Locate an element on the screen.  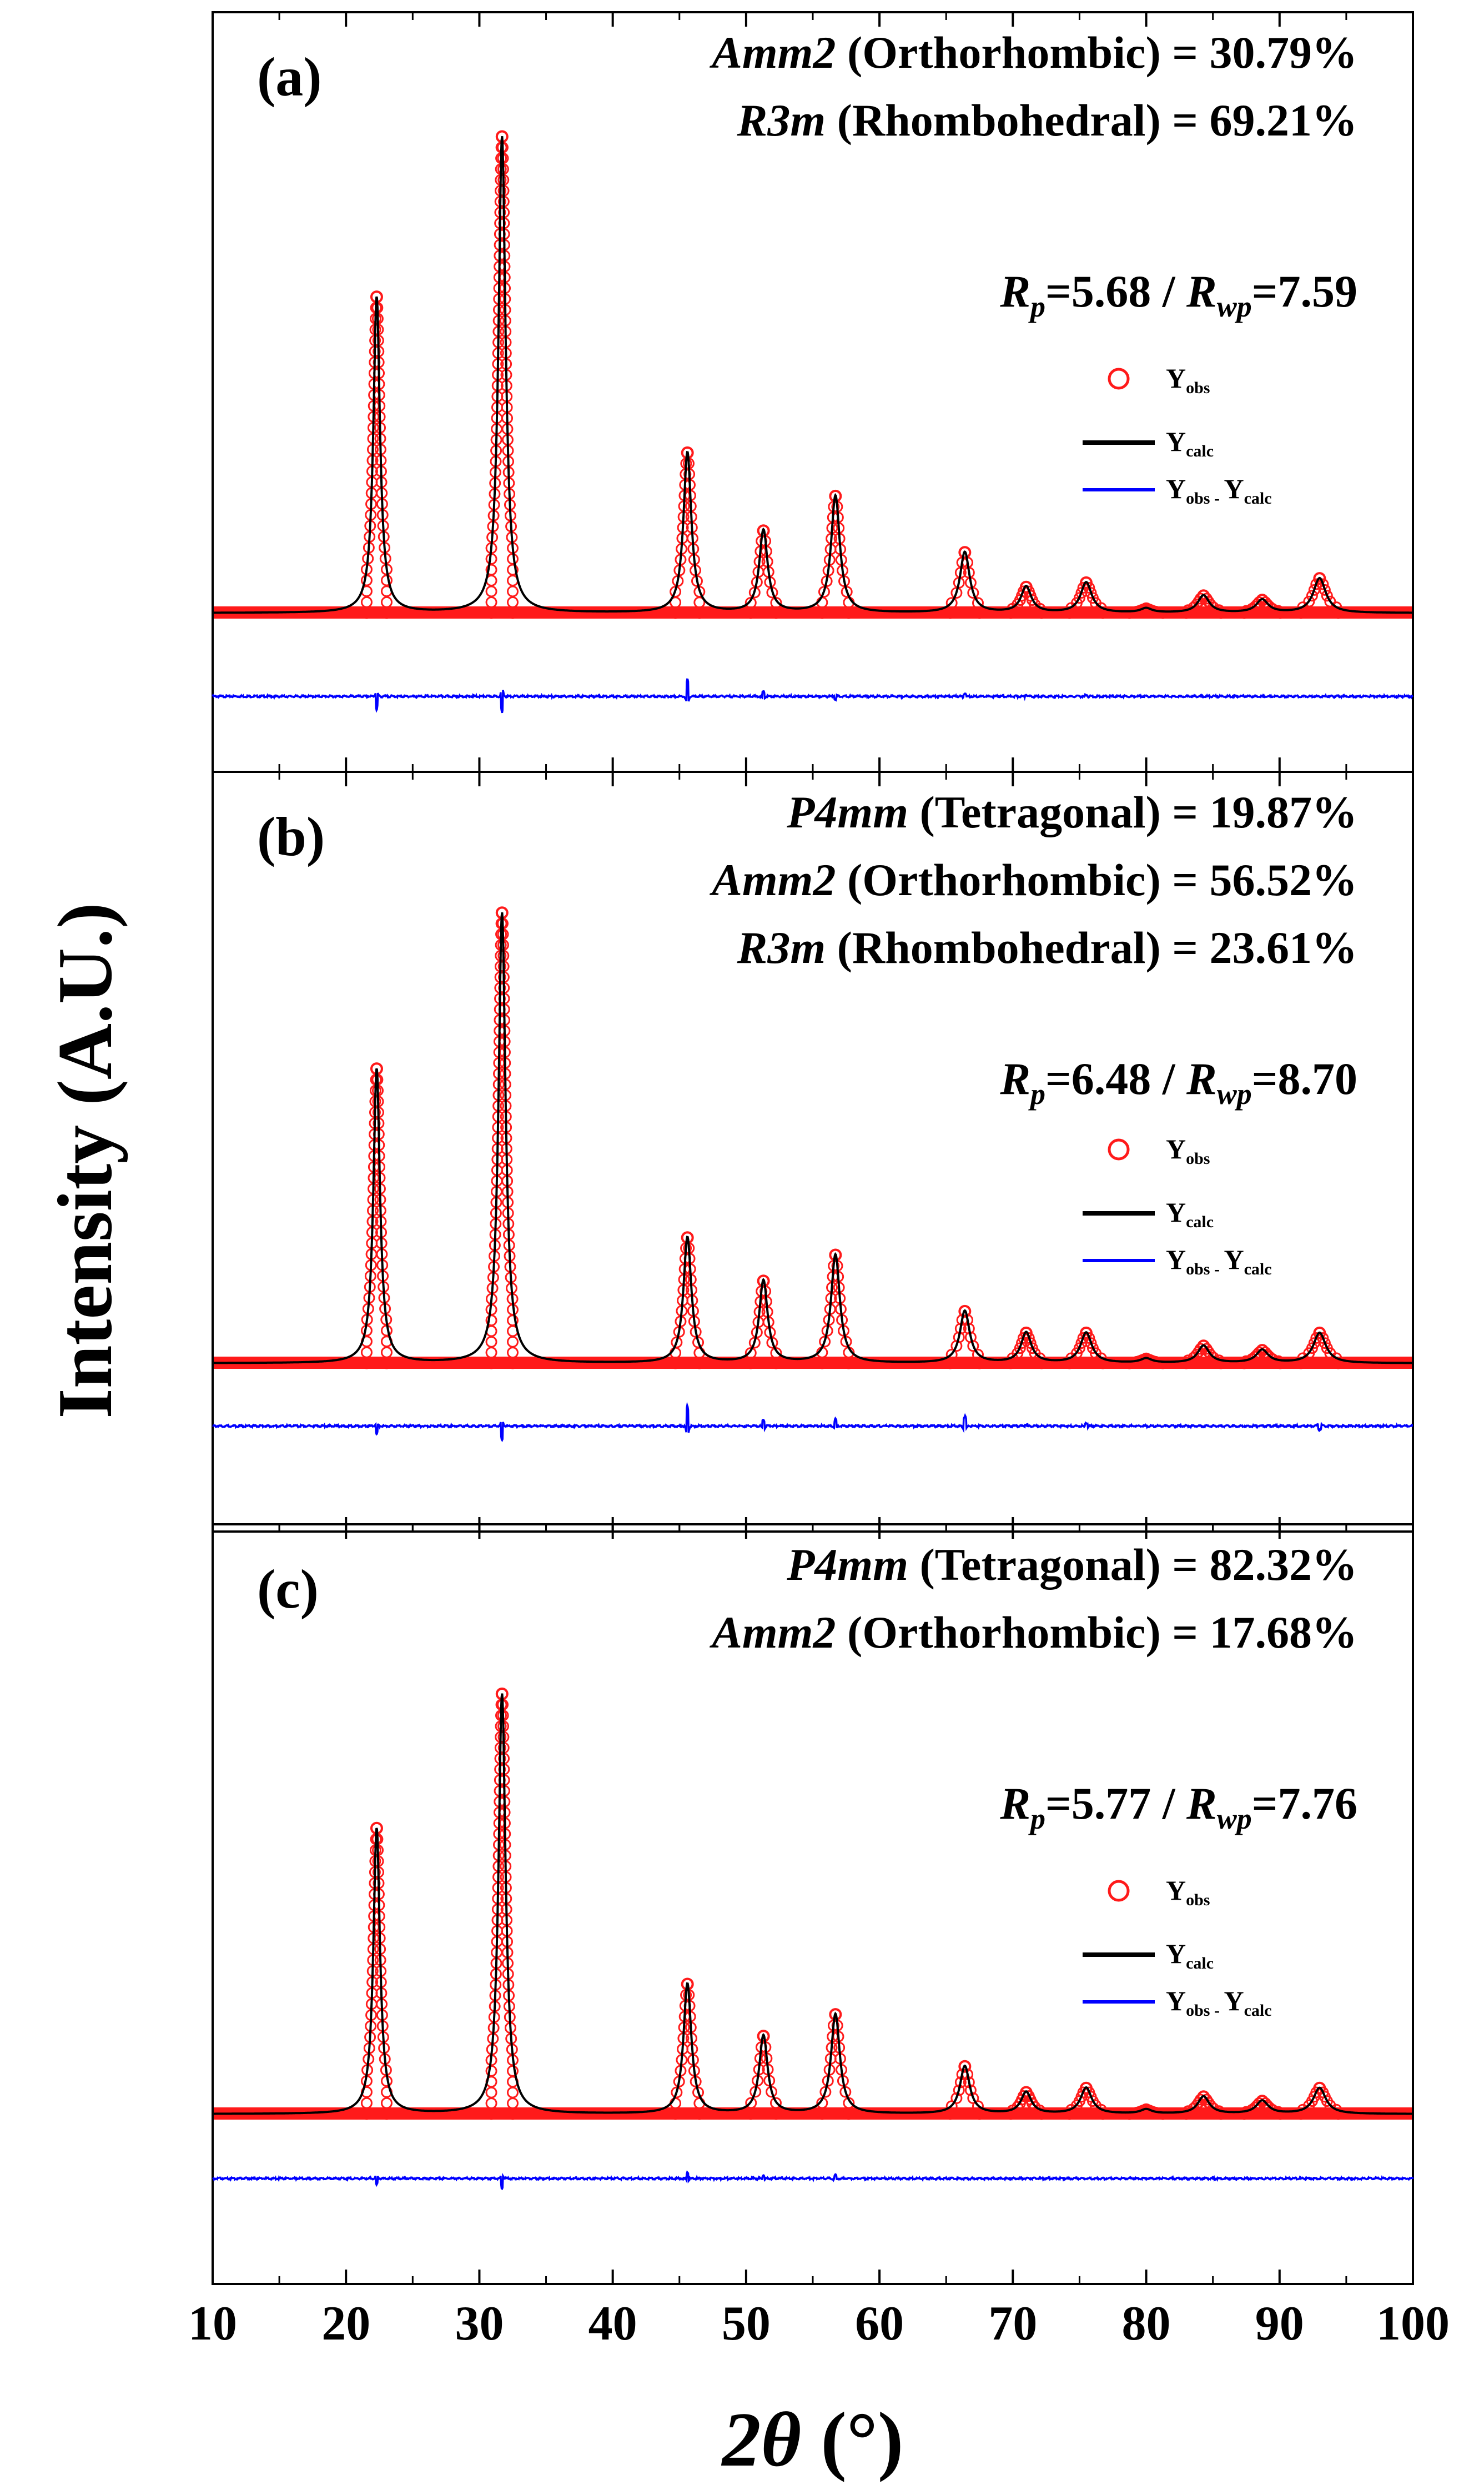
r-factors: Rp=6.48 / Rwp=8.70 is located at coordinates (1178, 1082).